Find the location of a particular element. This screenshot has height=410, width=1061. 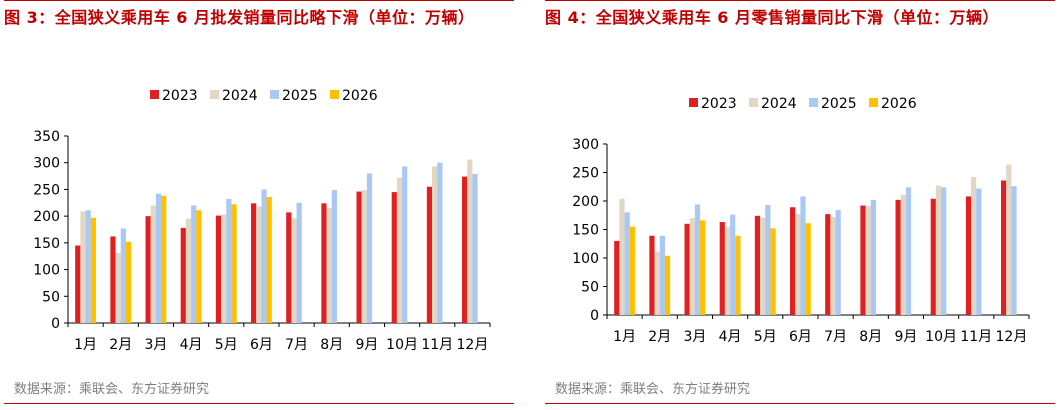

x-tick-label: 2月 is located at coordinates (120, 345).